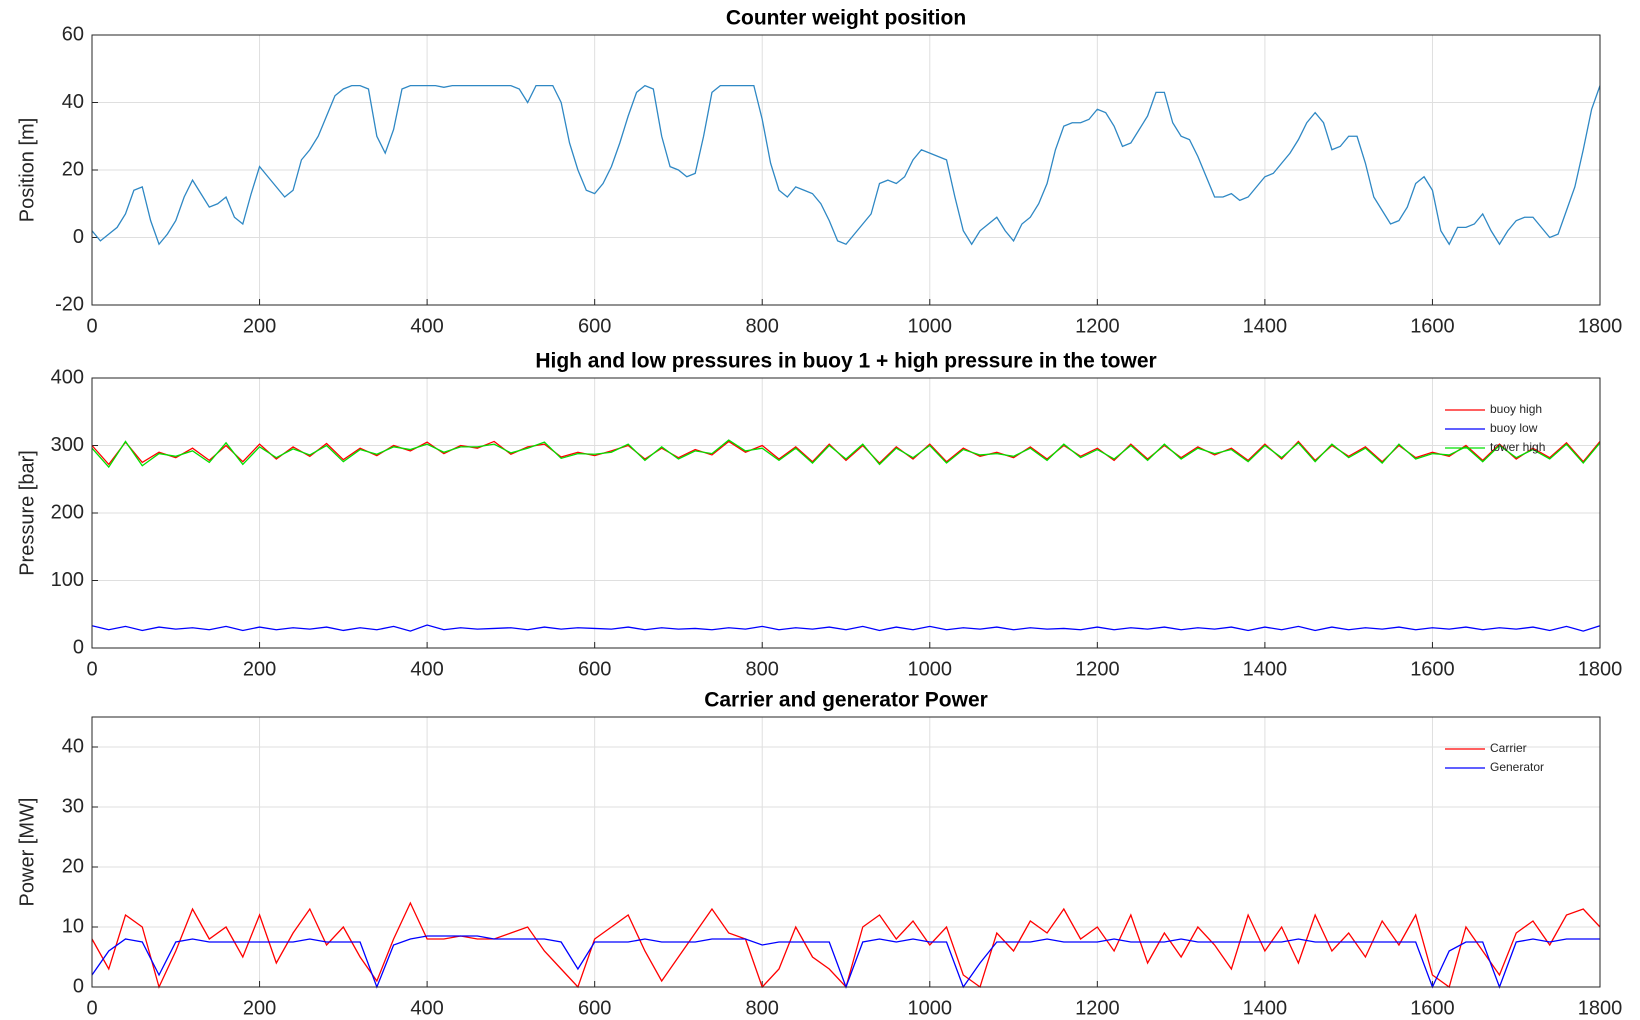 The image size is (1640, 1020). I want to click on y-axis-label: Position [m], so click(27, 170).